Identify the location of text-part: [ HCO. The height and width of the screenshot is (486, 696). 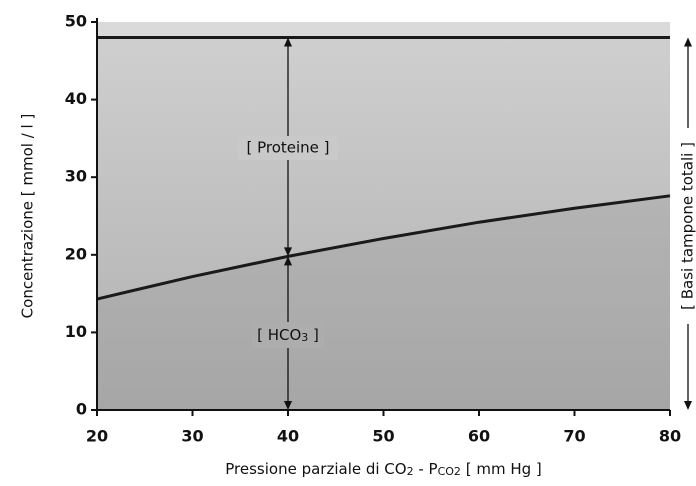
(279, 335).